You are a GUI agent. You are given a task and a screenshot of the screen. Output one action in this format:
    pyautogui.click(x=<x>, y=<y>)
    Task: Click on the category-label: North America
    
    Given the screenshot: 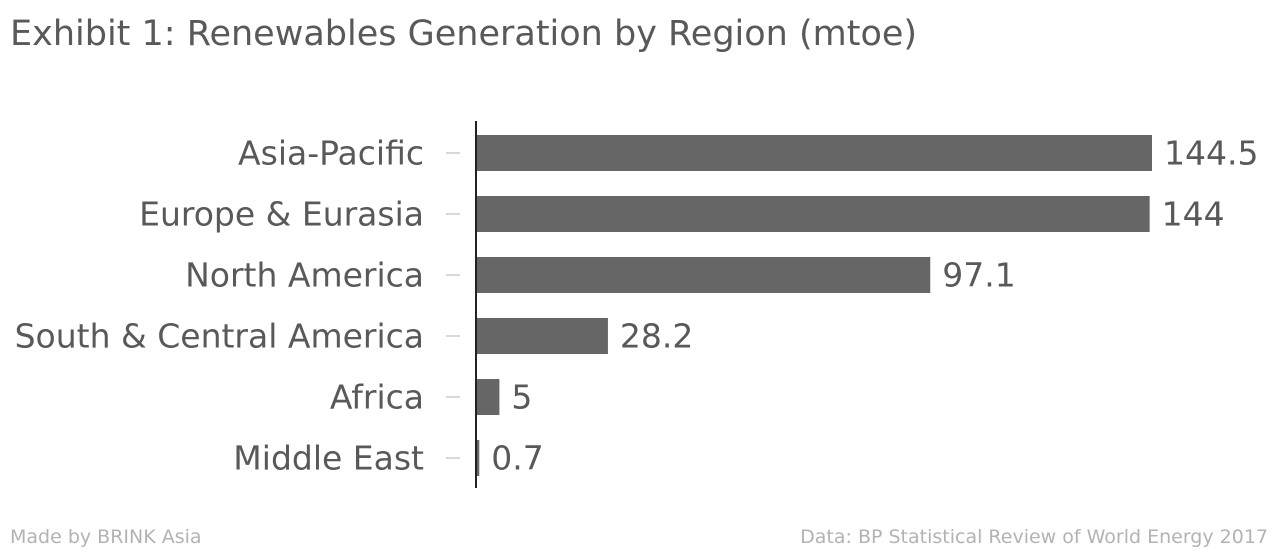 What is the action you would take?
    pyautogui.click(x=304, y=275)
    